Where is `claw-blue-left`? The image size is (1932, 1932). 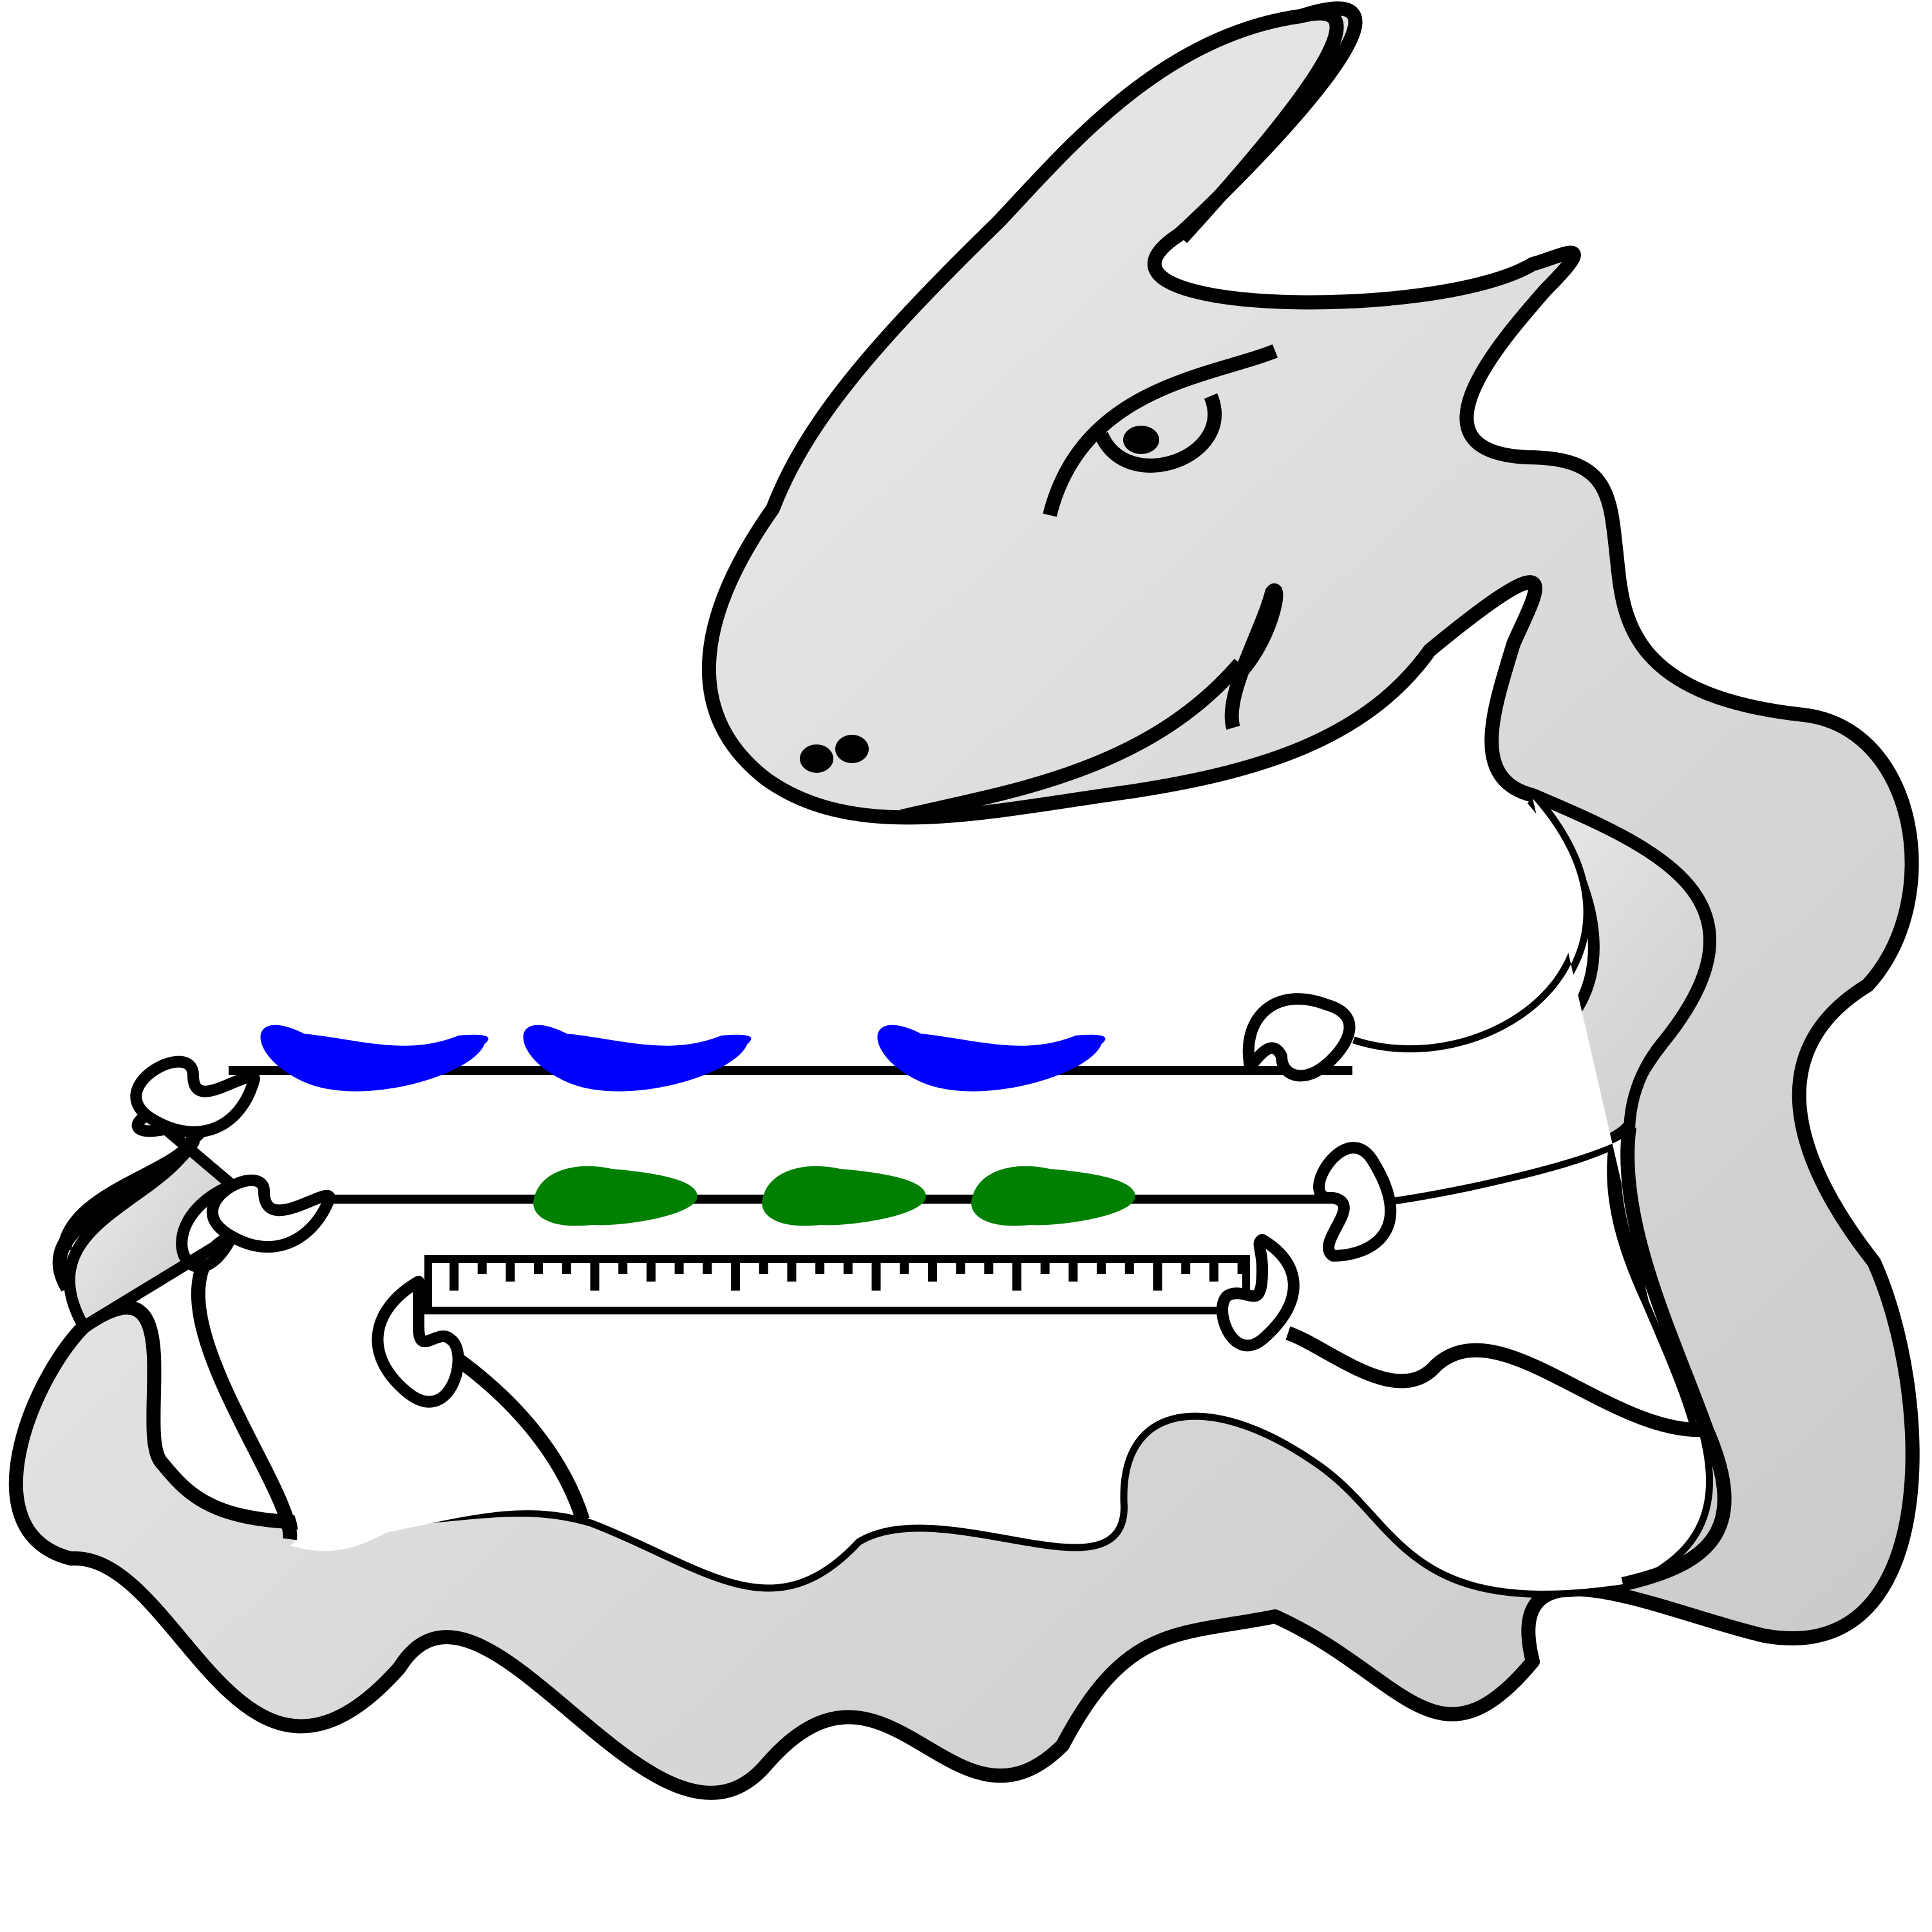
claw-blue-left is located at coordinates (195, 1097).